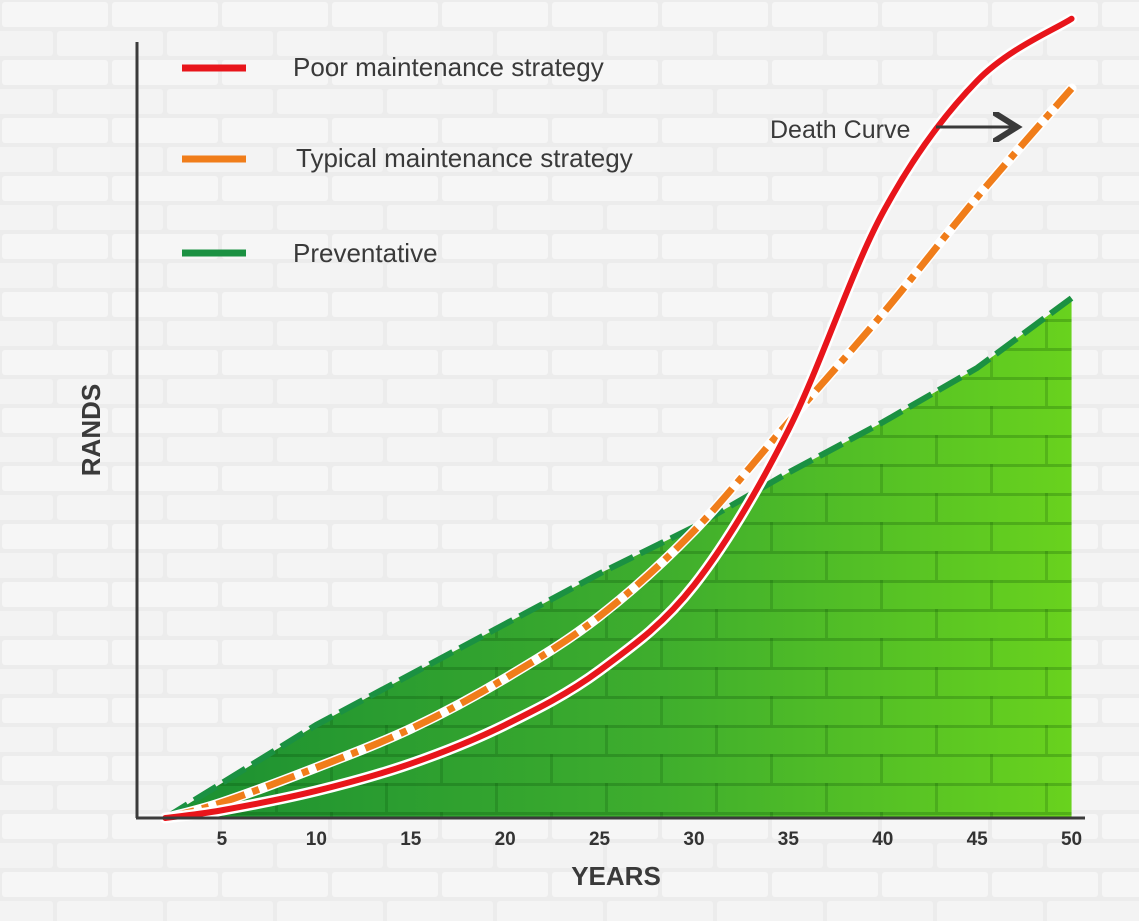 The height and width of the screenshot is (921, 1139). Describe the element at coordinates (448, 67) in the screenshot. I see `legend-label-poor: Poor maintenance strategy` at that location.